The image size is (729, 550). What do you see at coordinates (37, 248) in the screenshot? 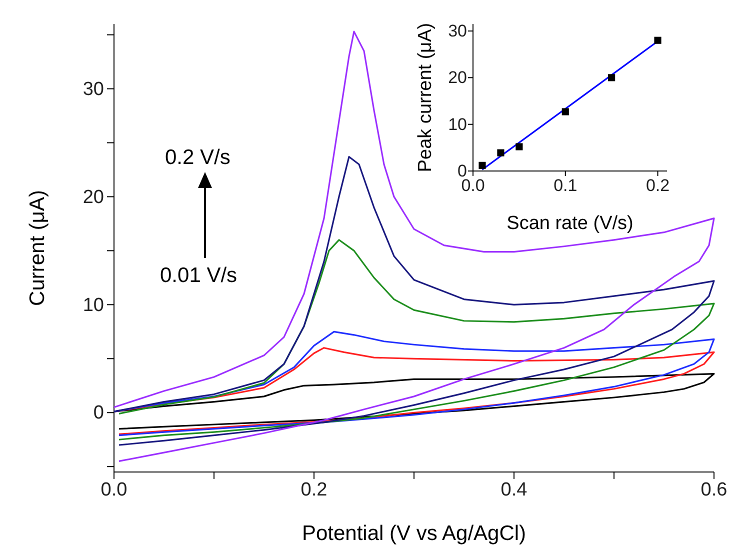
I see `y-axis-title: Current (μA)` at bounding box center [37, 248].